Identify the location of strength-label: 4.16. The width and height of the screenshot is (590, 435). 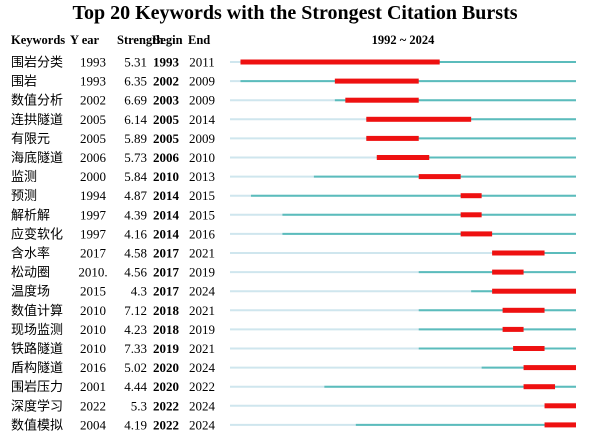
(135, 233).